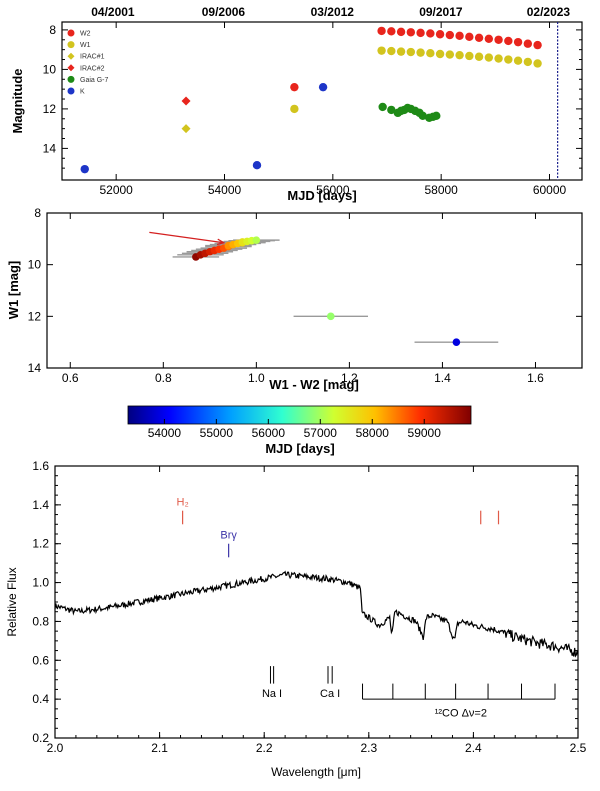  I want to click on x-tick-label: 0.8, so click(163, 378).